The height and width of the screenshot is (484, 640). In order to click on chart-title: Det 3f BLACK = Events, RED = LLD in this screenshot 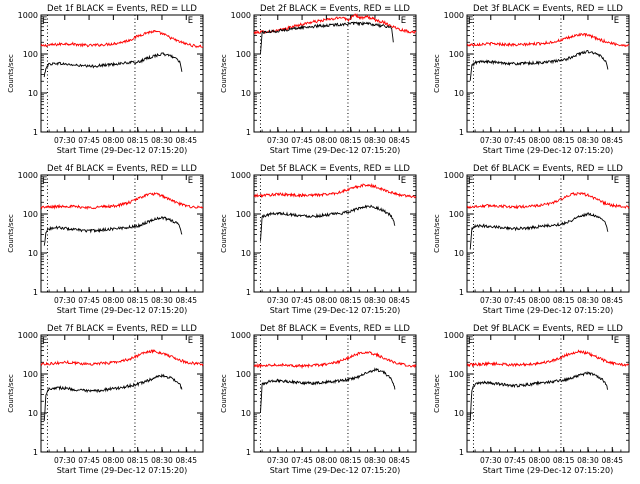, I will do `click(548, 9)`.